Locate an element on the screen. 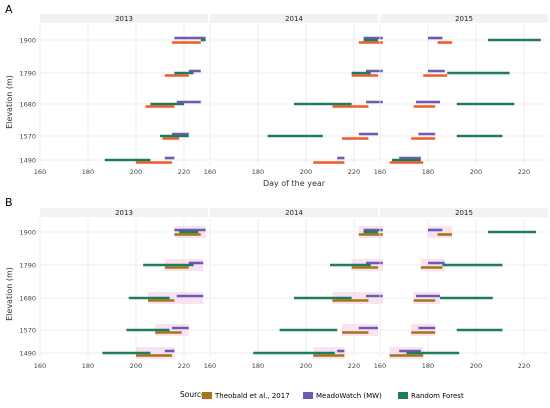 This screenshot has width=550, height=408. panel-a-2013-strip-title: 2013 is located at coordinates (124, 19).